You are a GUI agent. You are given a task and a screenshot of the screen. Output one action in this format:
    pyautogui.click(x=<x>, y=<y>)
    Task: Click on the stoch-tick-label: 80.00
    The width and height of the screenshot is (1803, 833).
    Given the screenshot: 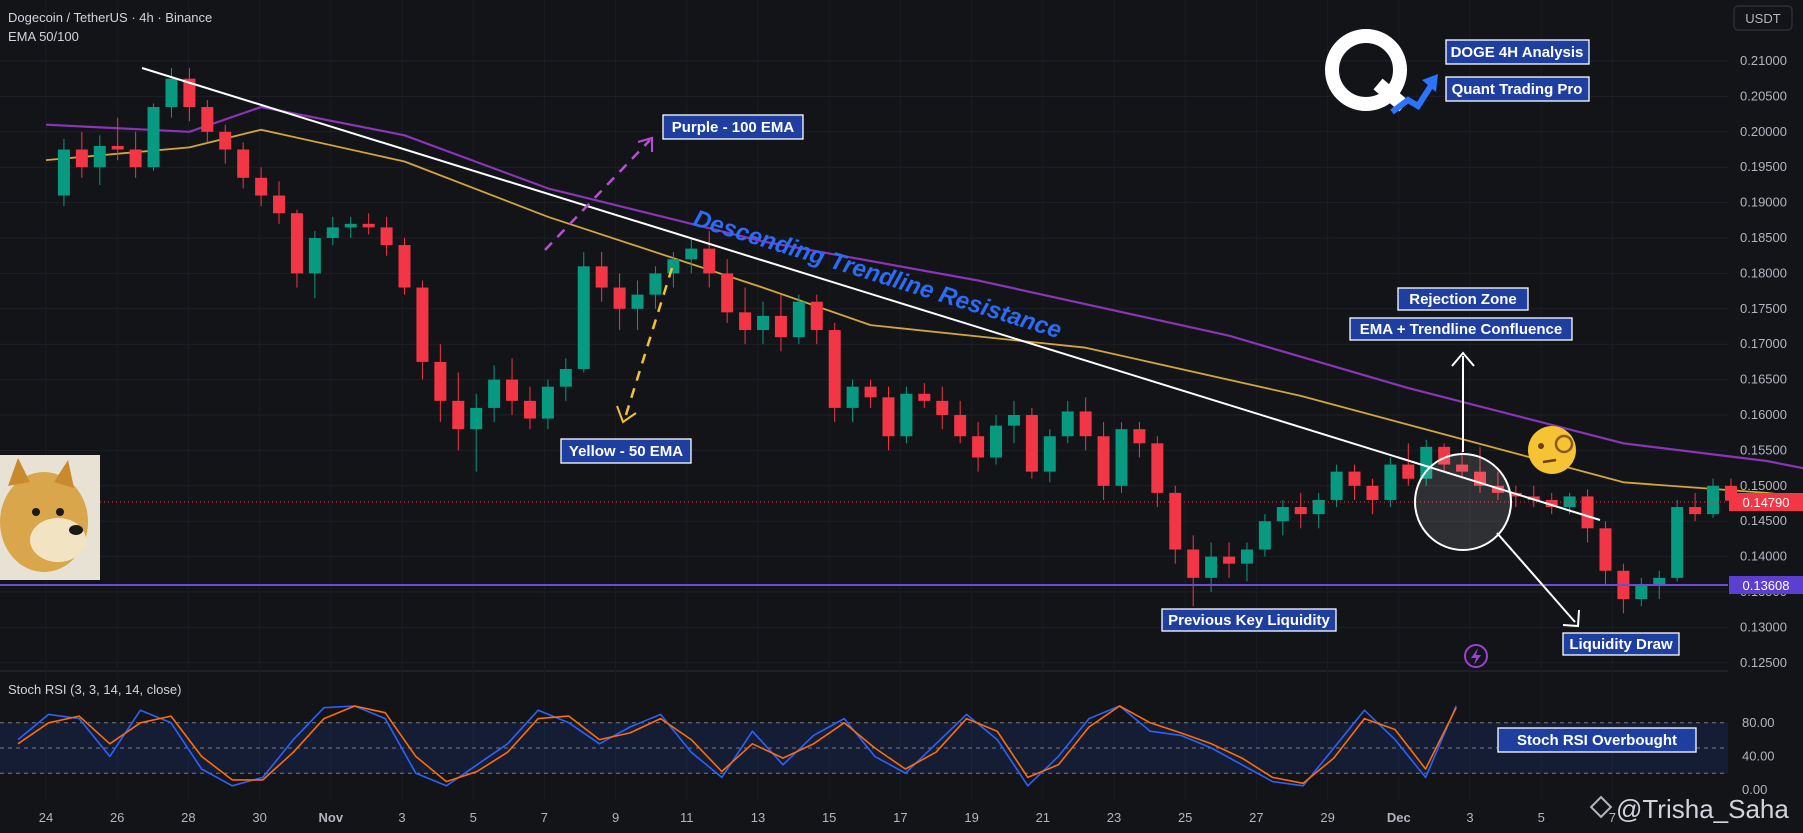 What is the action you would take?
    pyautogui.click(x=1758, y=722)
    